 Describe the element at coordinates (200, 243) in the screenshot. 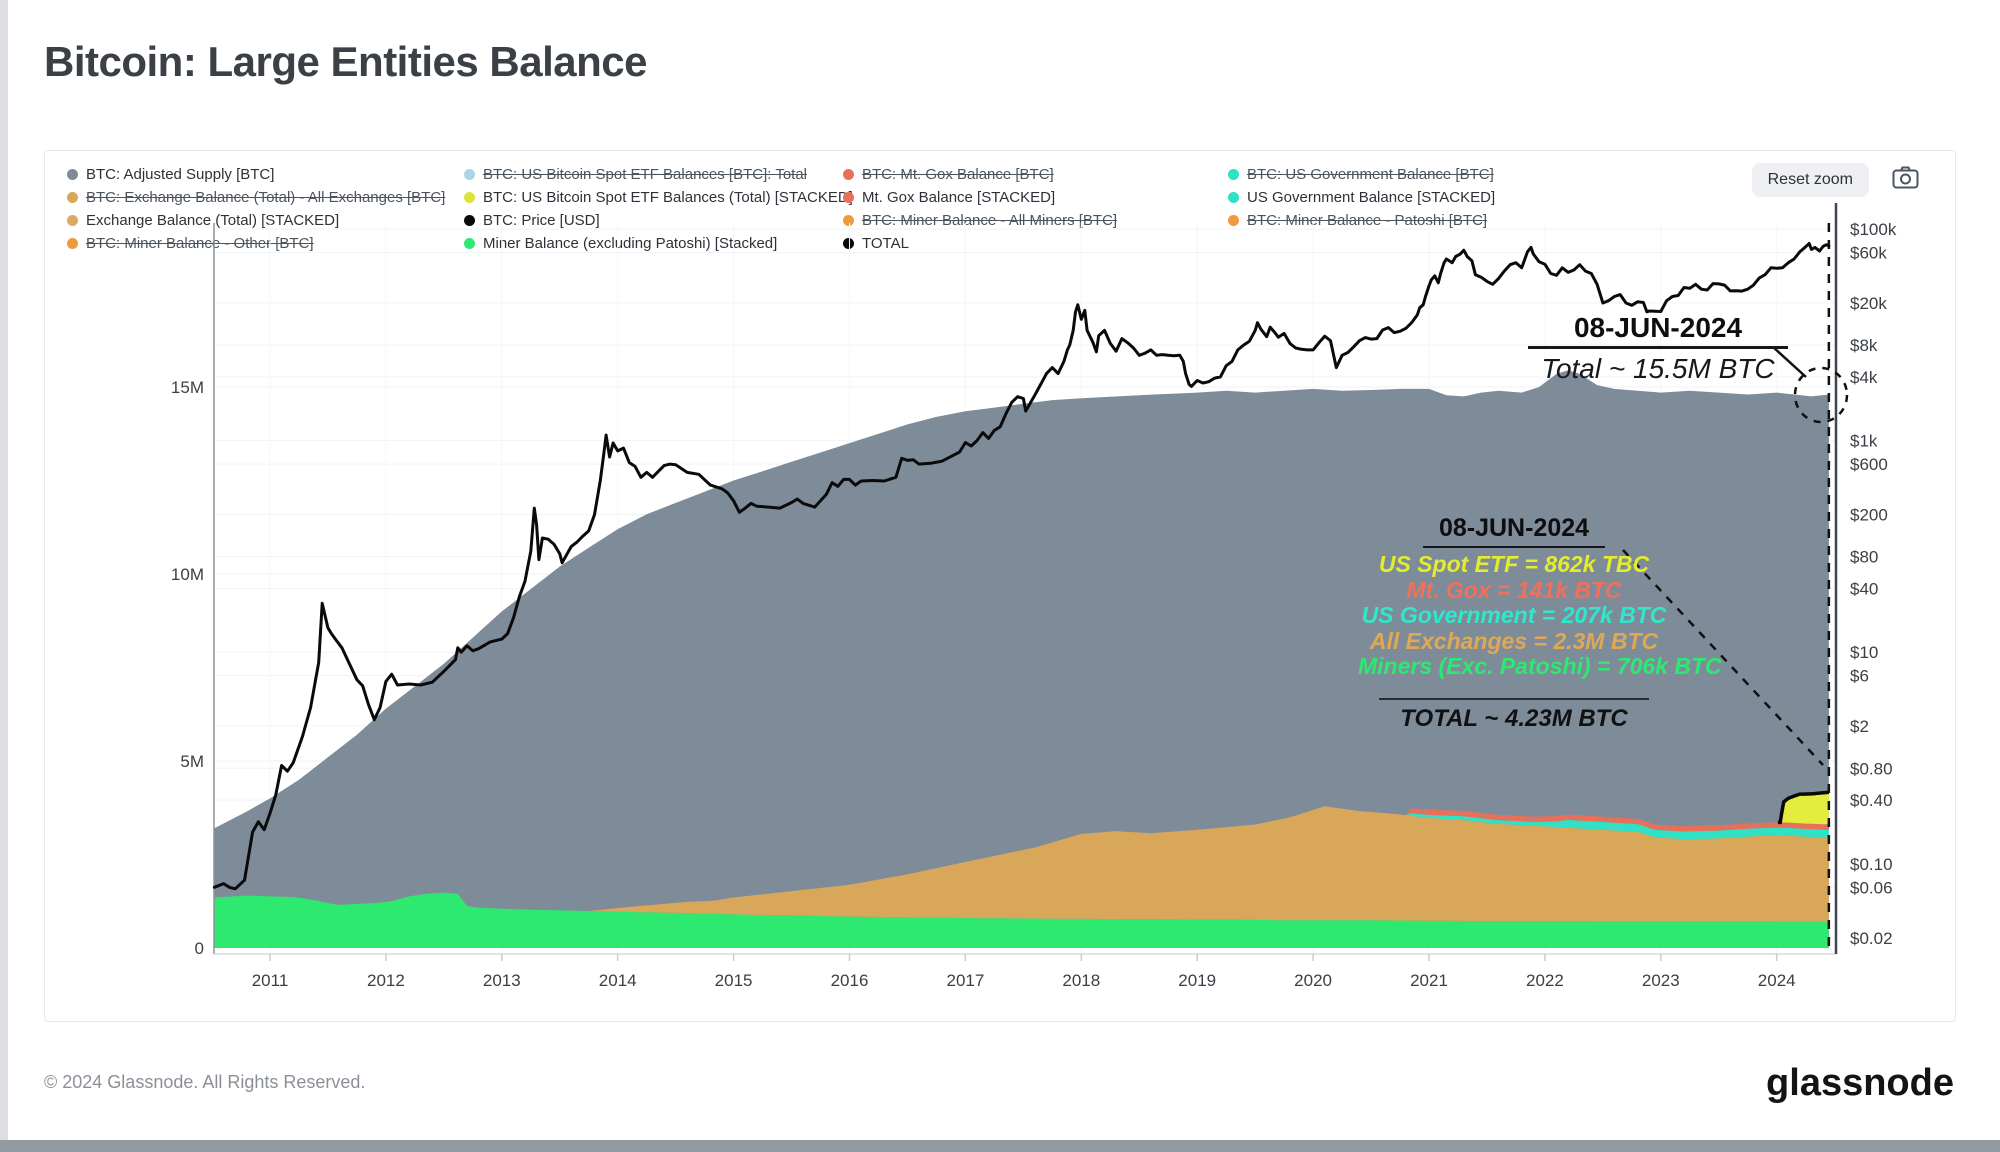

I see `legend-label: BTC: Miner Balance - Other [BTC]` at that location.